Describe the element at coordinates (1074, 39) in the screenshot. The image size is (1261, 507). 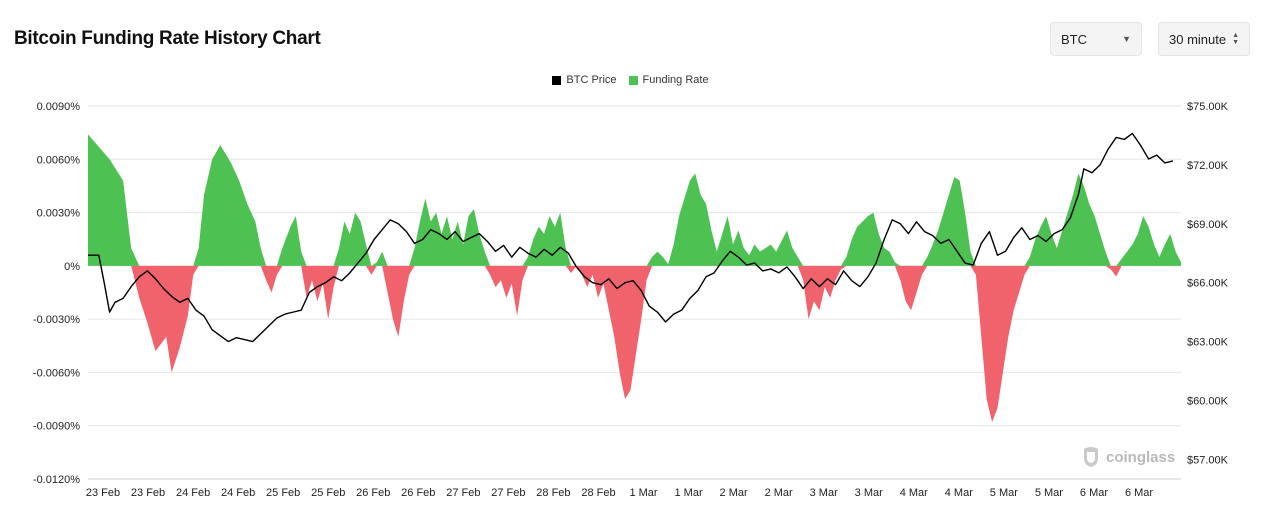
I see `coin-select-value: BTC` at that location.